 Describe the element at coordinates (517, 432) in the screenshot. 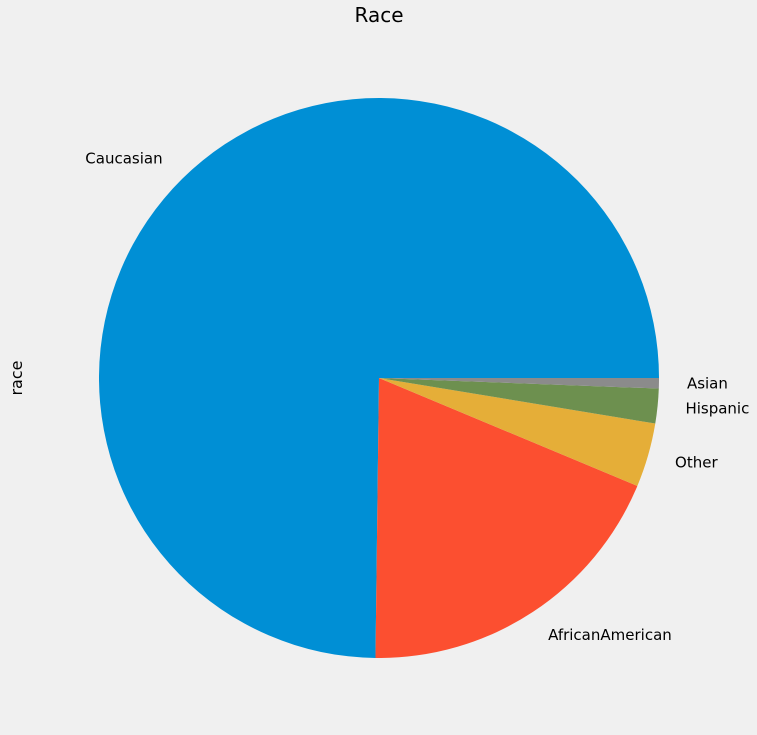

I see `pie-slice-other` at that location.